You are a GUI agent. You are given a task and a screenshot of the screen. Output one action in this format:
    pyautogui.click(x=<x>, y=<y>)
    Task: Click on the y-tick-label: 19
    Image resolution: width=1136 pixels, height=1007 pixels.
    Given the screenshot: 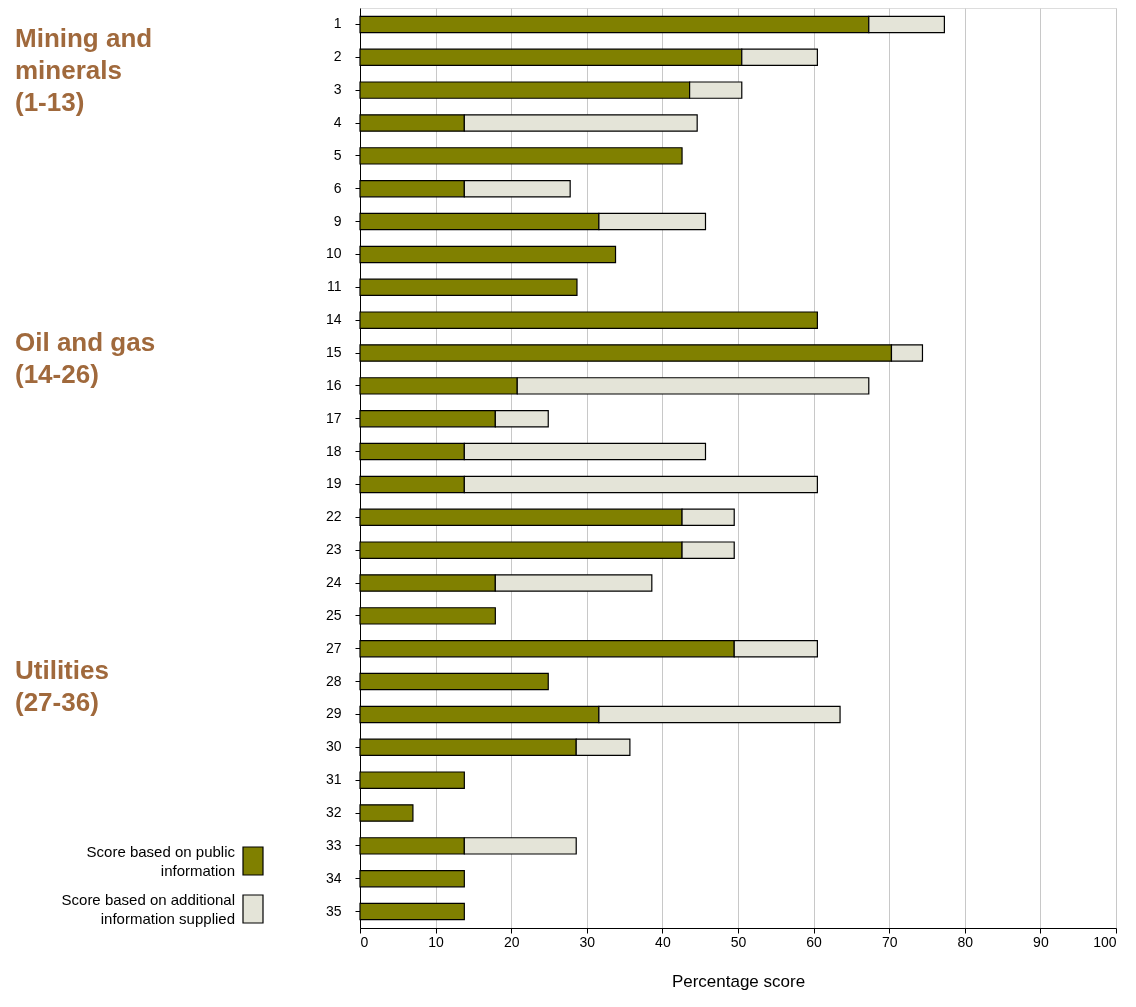 What is the action you would take?
    pyautogui.click(x=333, y=483)
    